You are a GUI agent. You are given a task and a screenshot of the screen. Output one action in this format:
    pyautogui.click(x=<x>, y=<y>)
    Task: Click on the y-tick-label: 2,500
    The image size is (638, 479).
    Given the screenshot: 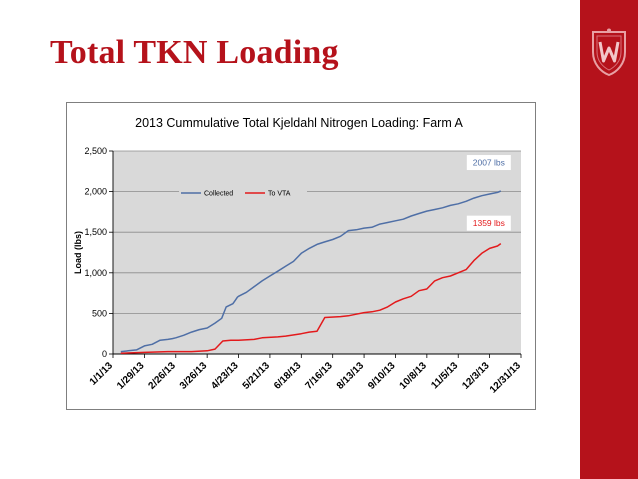 What is the action you would take?
    pyautogui.click(x=95, y=151)
    